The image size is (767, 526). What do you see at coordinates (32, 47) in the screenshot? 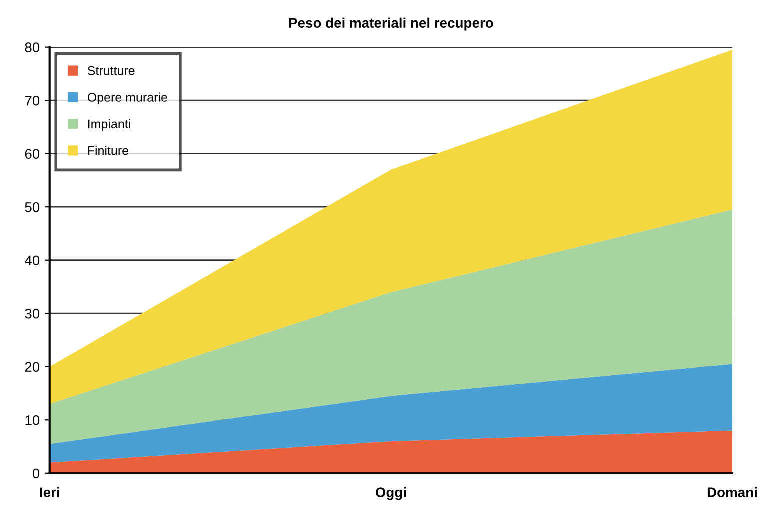
I see `y-tick-label: 80` at bounding box center [32, 47].